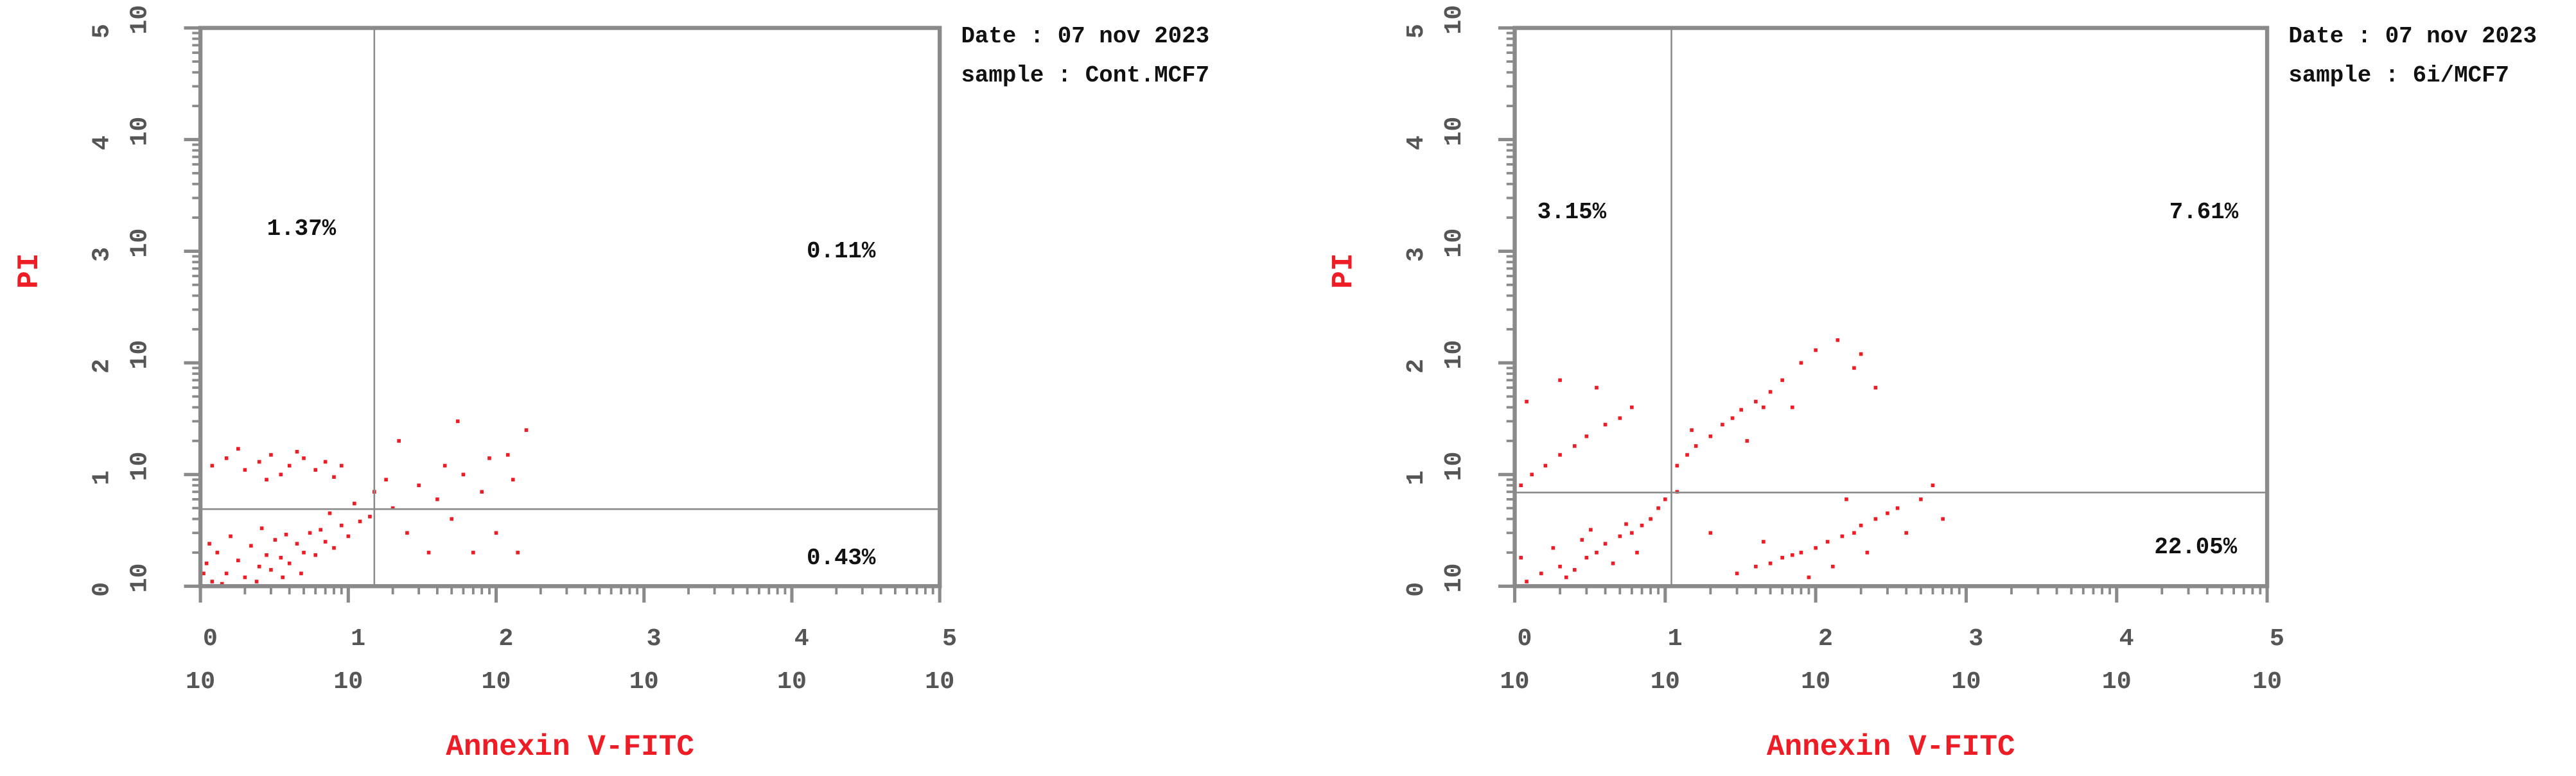 The height and width of the screenshot is (776, 2576). What do you see at coordinates (801, 639) in the screenshot?
I see `x-tick-exponent: 4` at bounding box center [801, 639].